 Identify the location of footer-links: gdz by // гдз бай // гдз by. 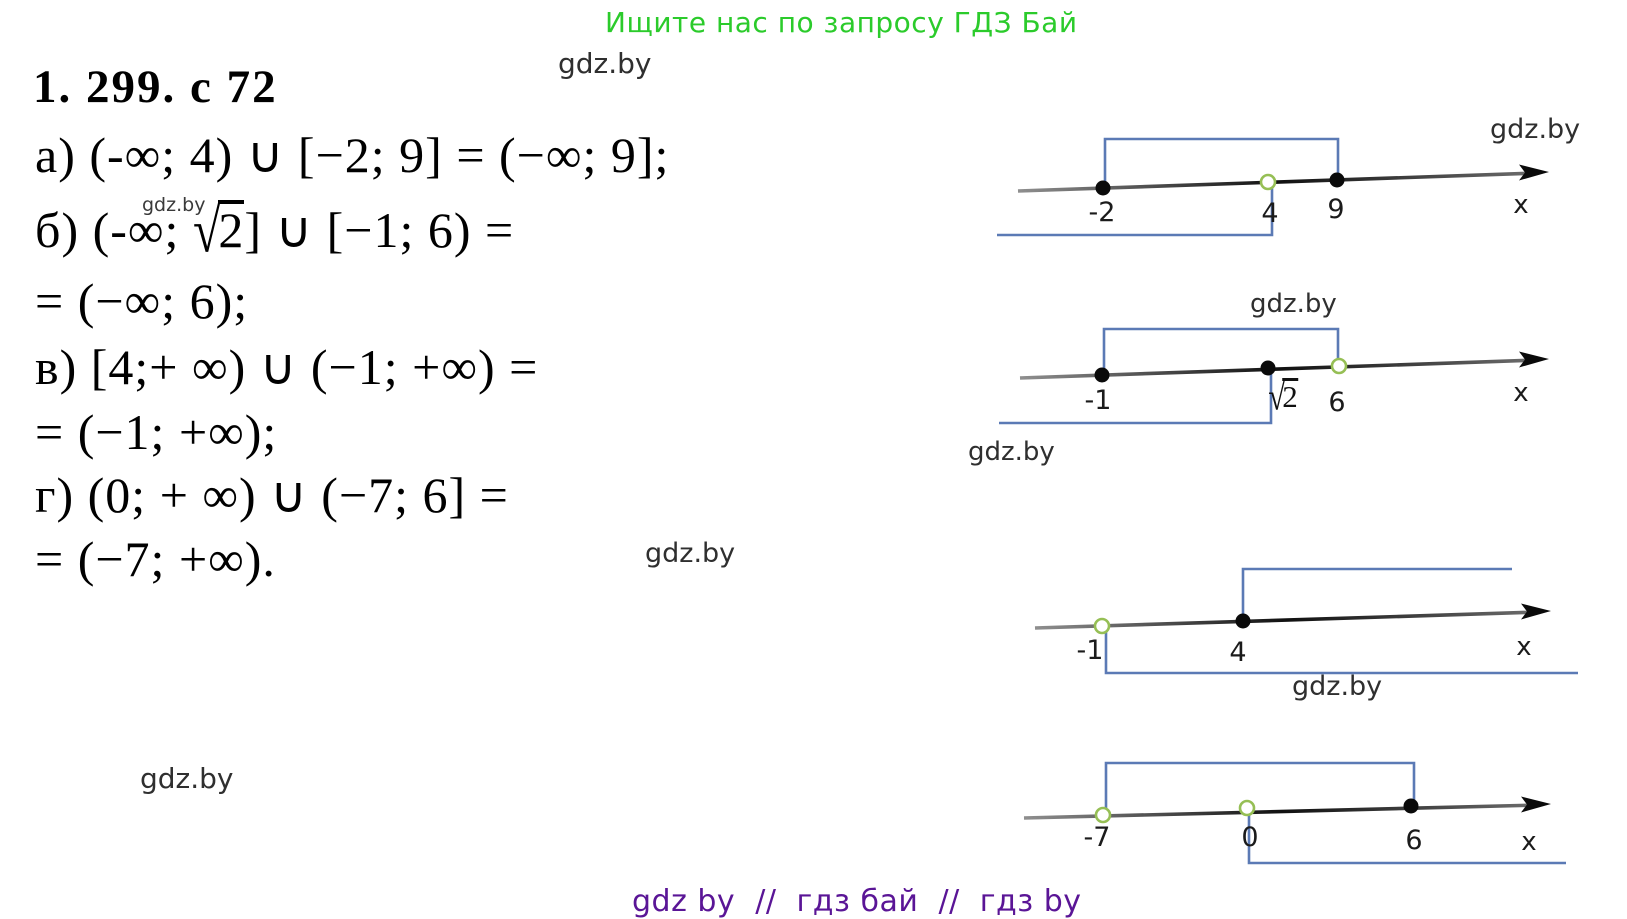
(857, 901).